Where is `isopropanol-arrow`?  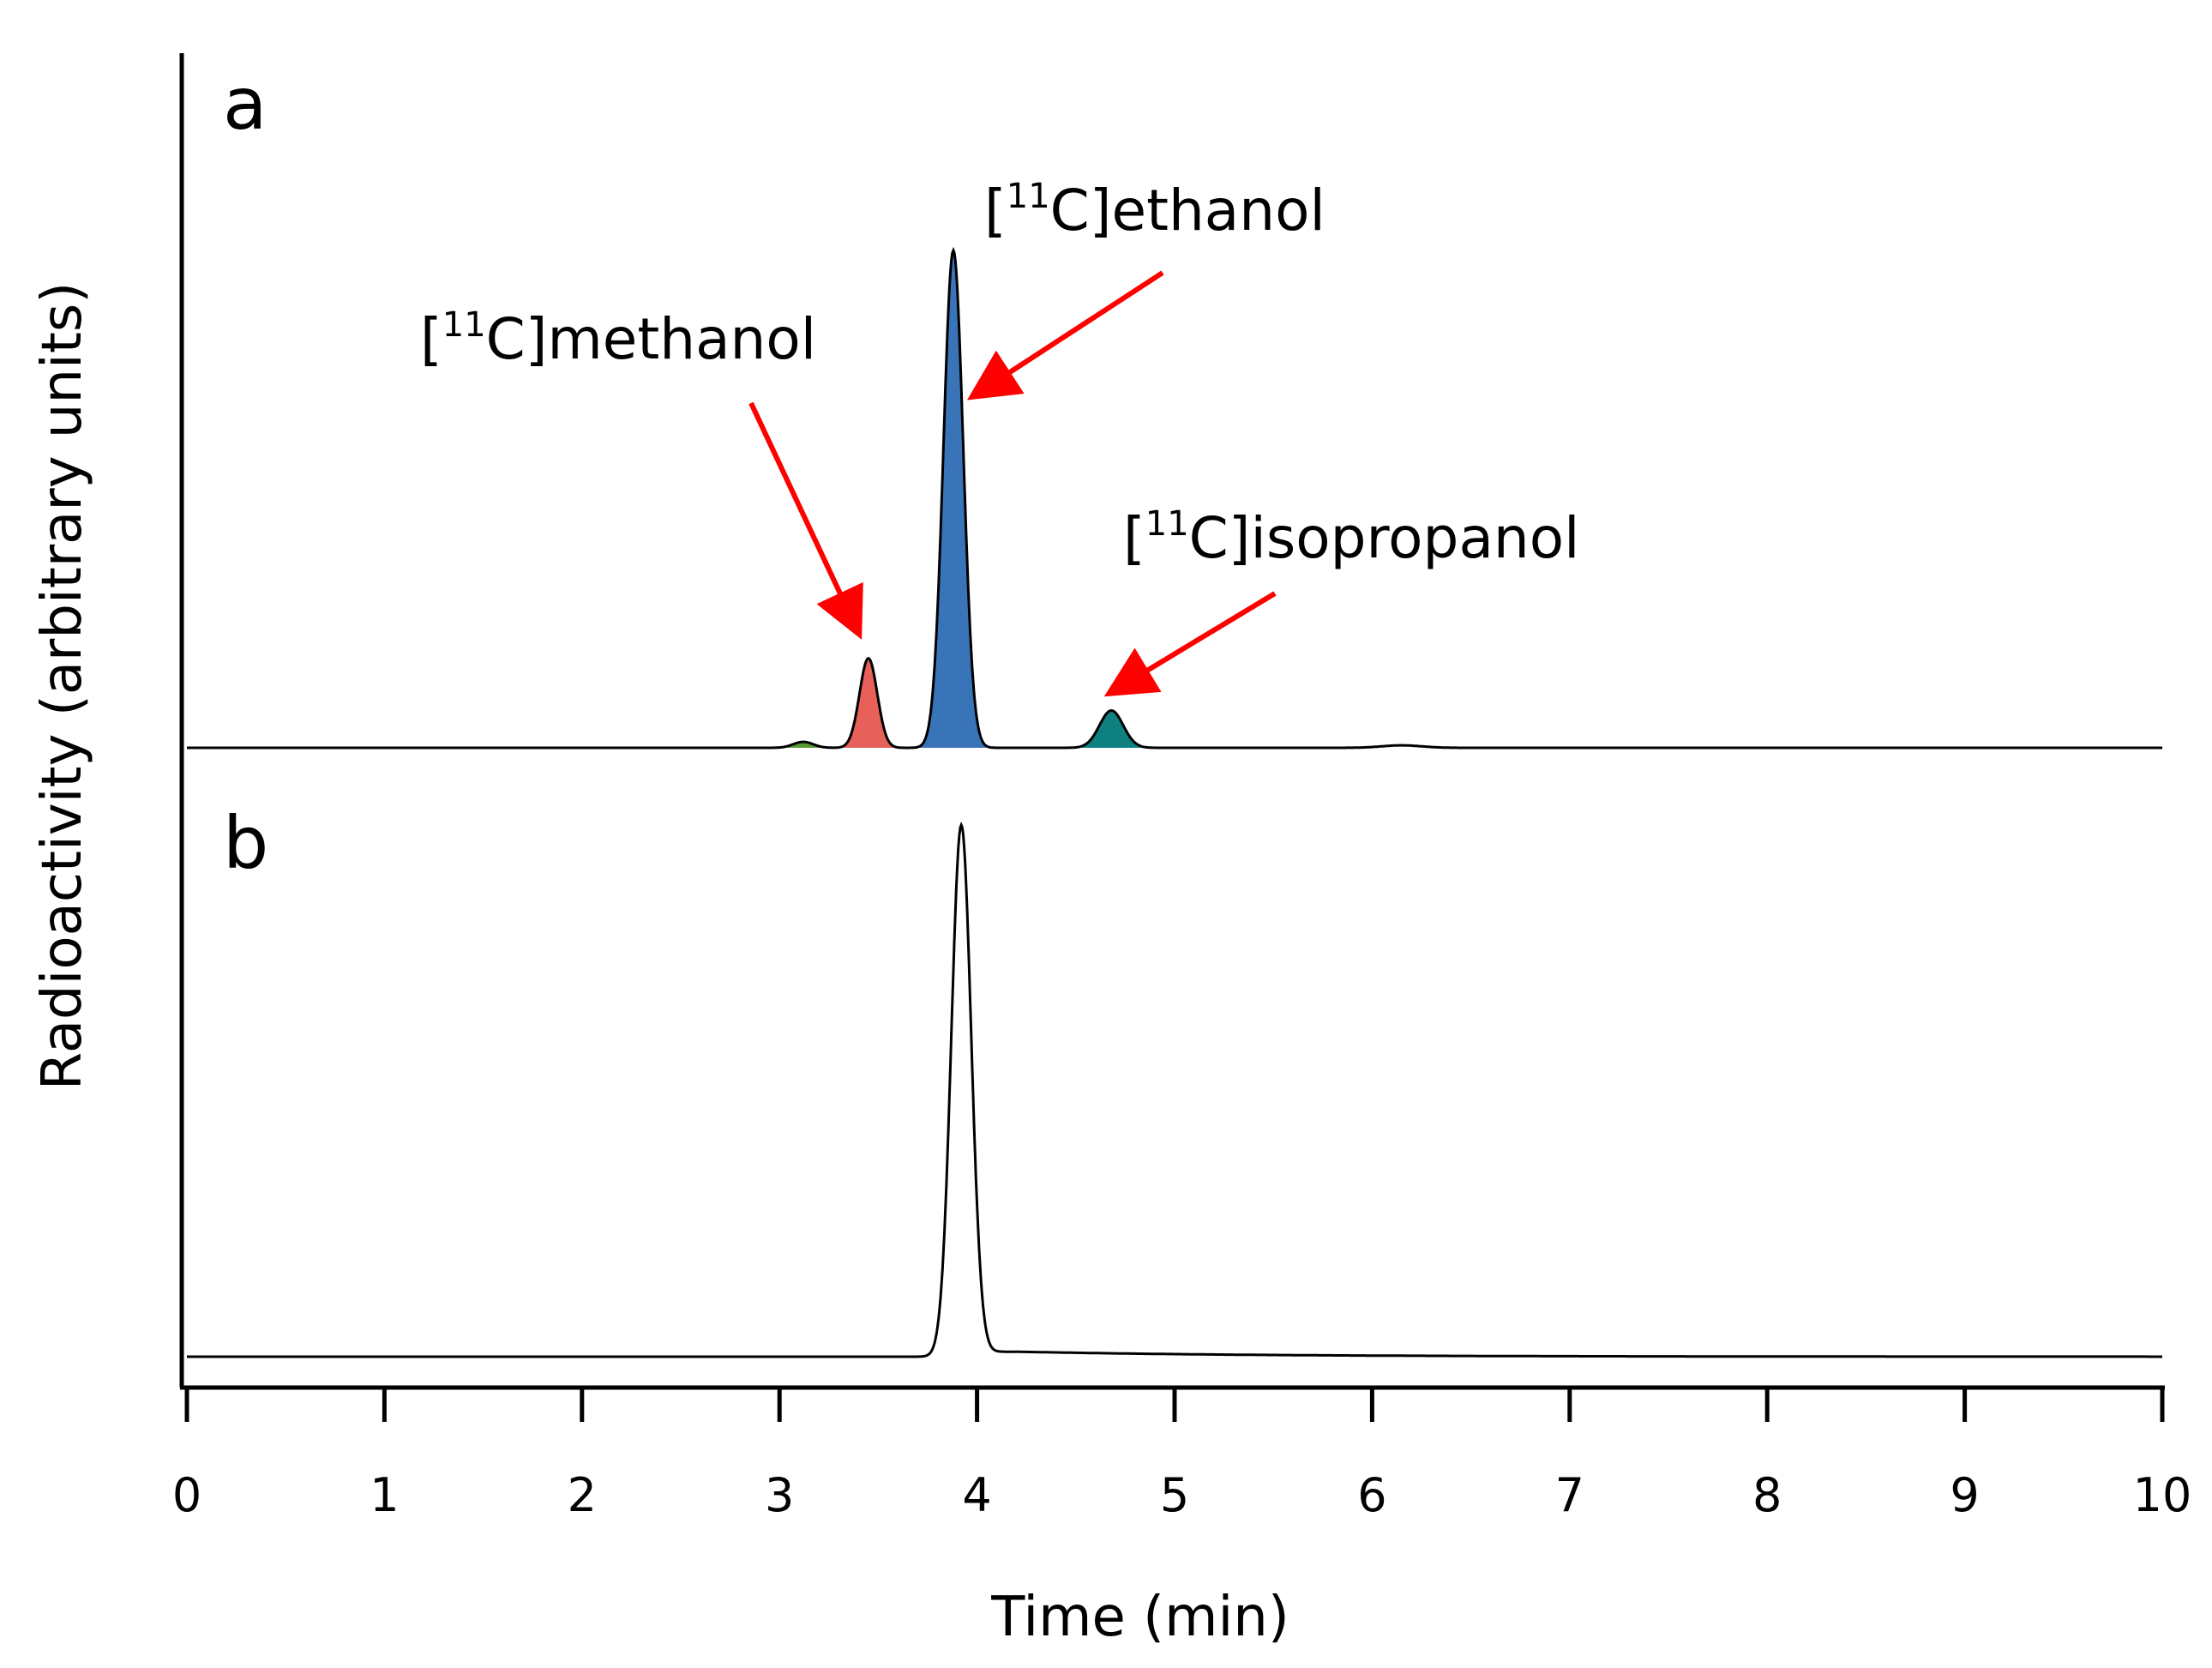 isopropanol-arrow is located at coordinates (1190, 644).